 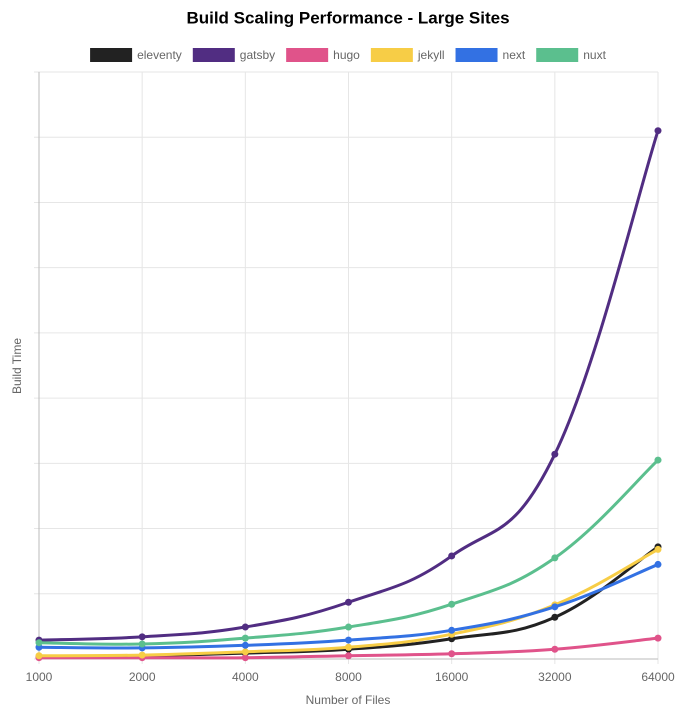 I want to click on chart-title: Build Scaling Performance - Large Sites, so click(x=347, y=17).